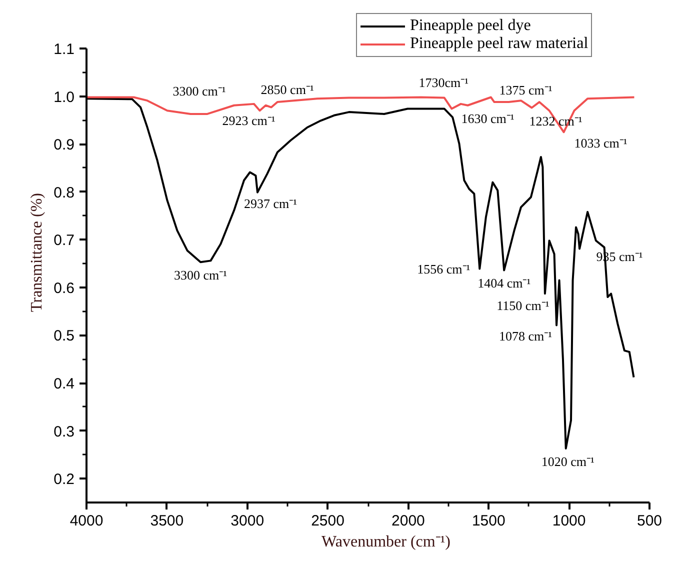 The width and height of the screenshot is (688, 570). I want to click on y-axis-title: Transmittance (%), so click(37, 252).